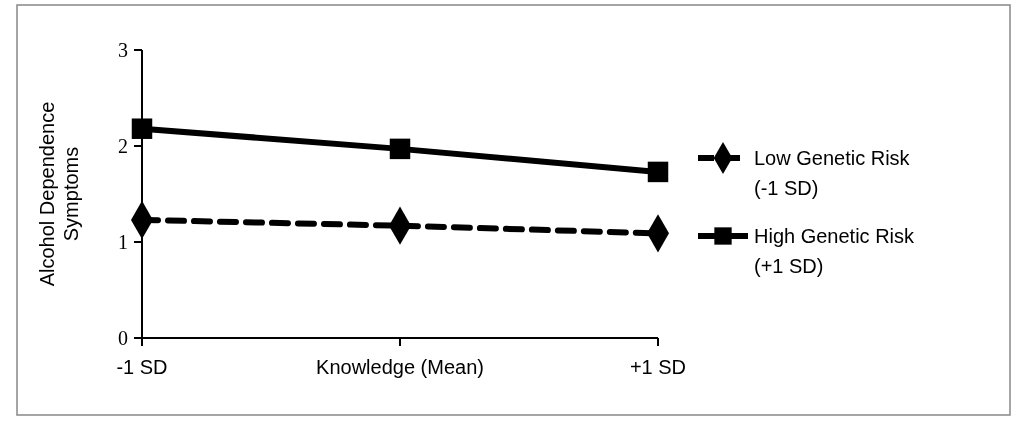 The image size is (1024, 431). I want to click on y-tick-label: 2, so click(123, 146).